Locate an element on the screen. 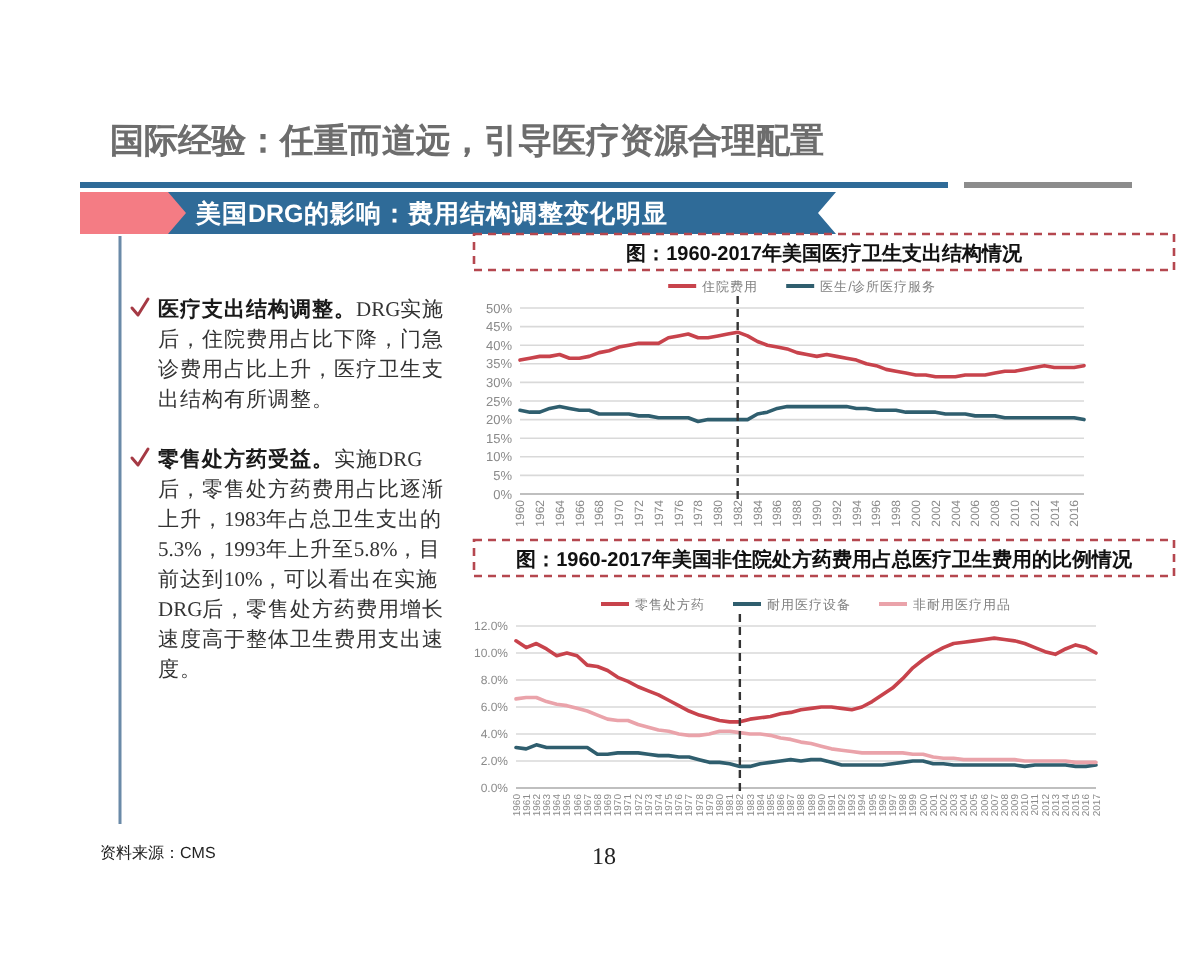 The height and width of the screenshot is (960, 1200). text: 18 is located at coordinates (604, 856).